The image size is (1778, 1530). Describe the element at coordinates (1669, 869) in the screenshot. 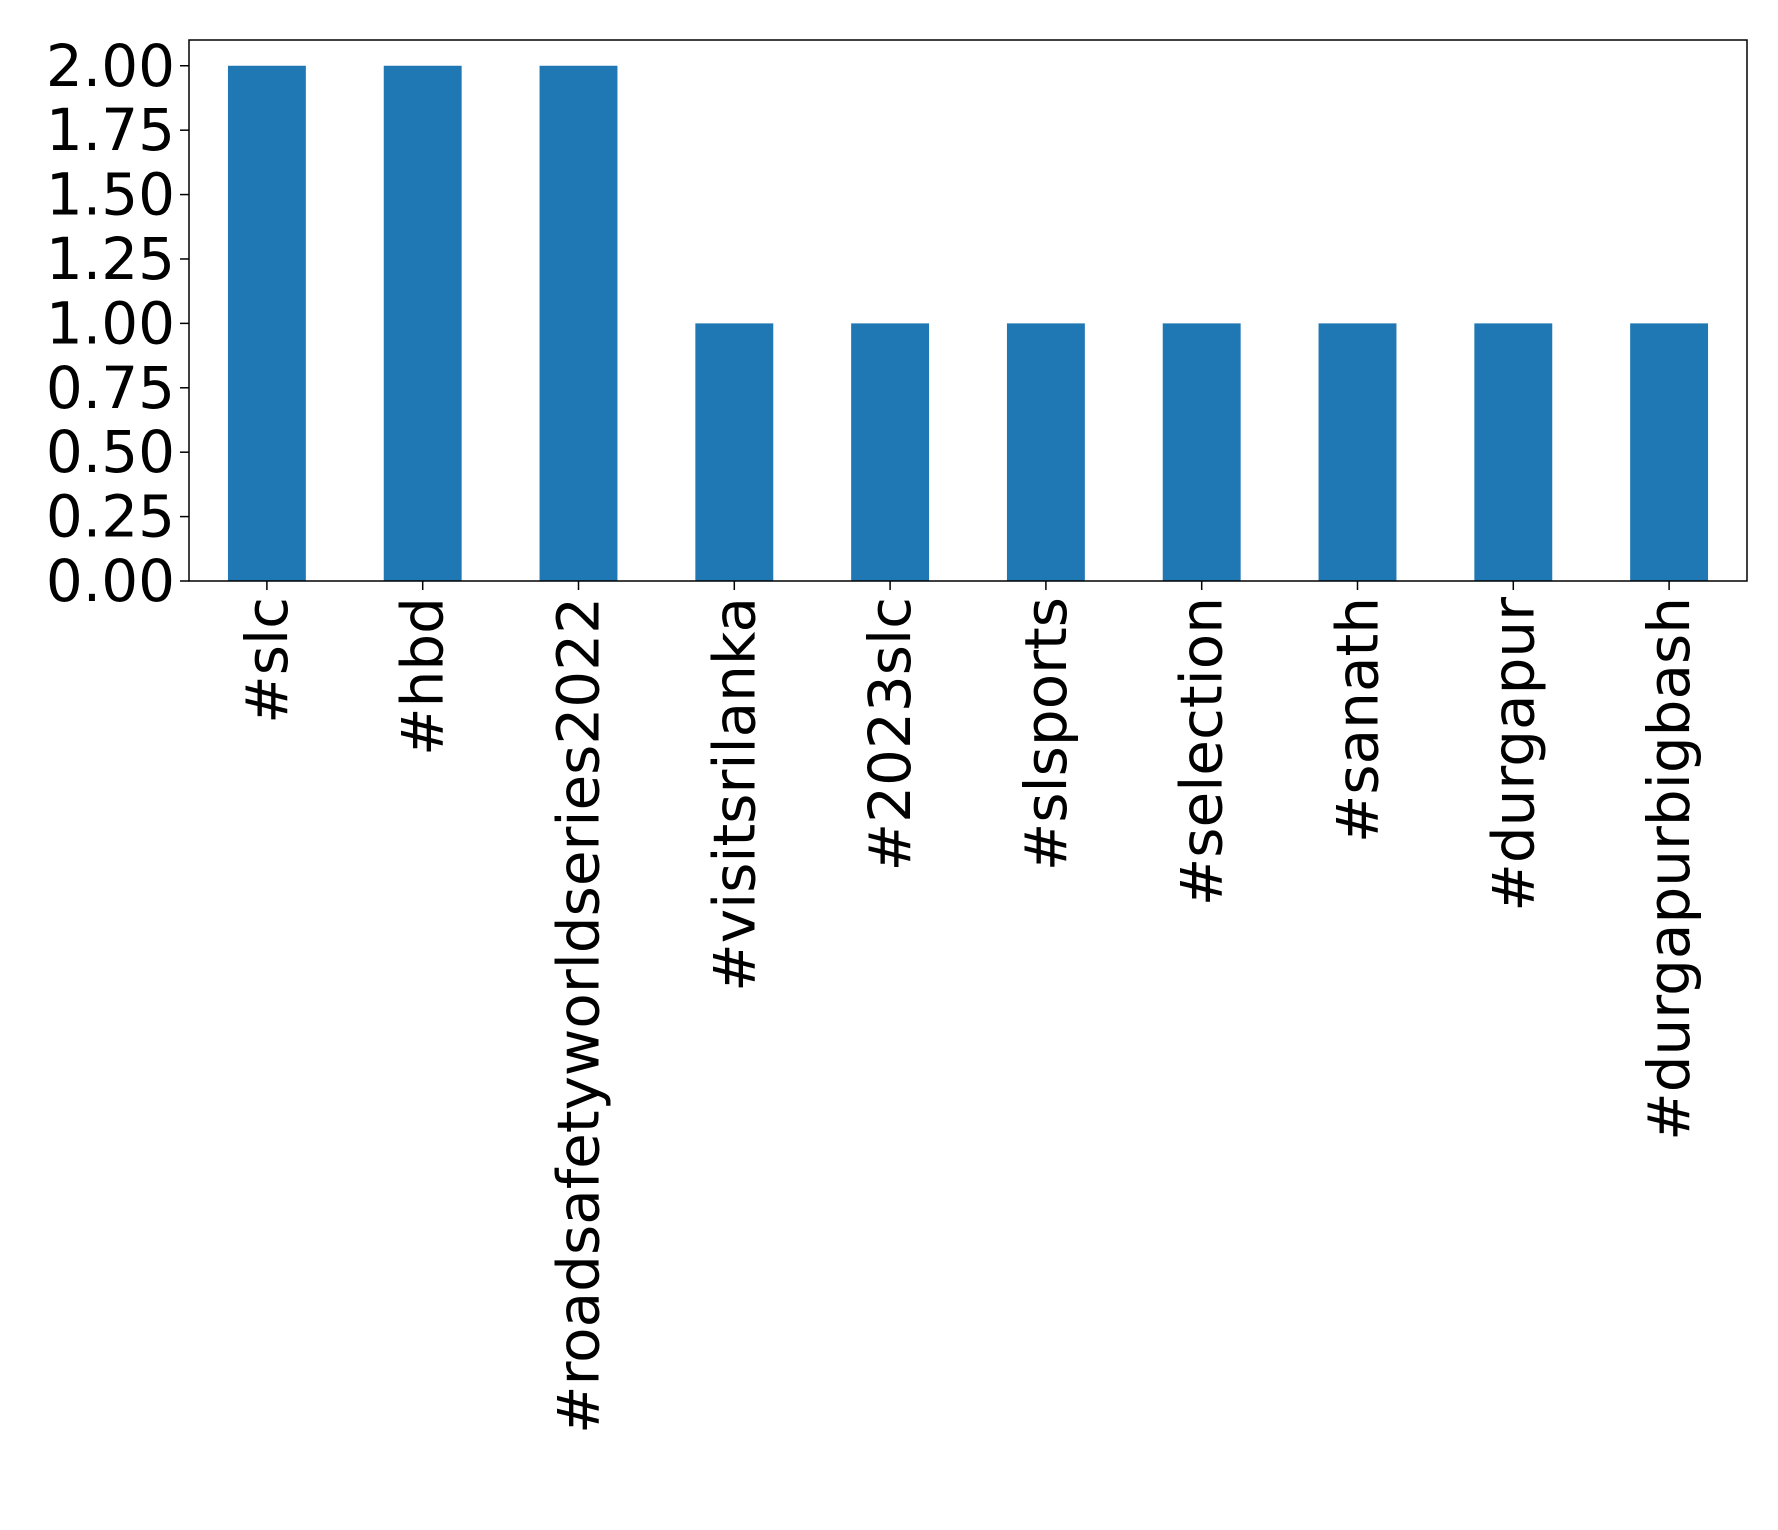

I see `x-tick-label-durgapurbigbash: #durgapurbigbash` at that location.